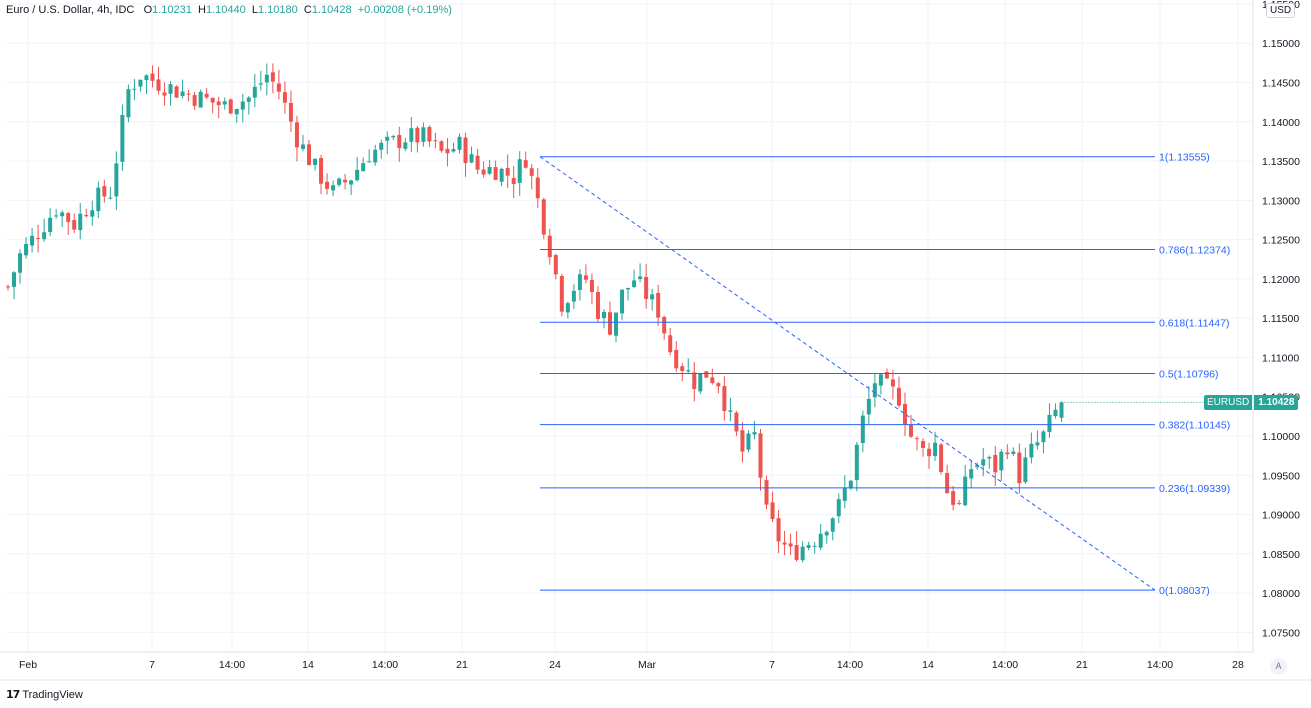 This screenshot has height=708, width=1311. I want to click on fib-level-label: 0.5(1.10796), so click(1189, 374).